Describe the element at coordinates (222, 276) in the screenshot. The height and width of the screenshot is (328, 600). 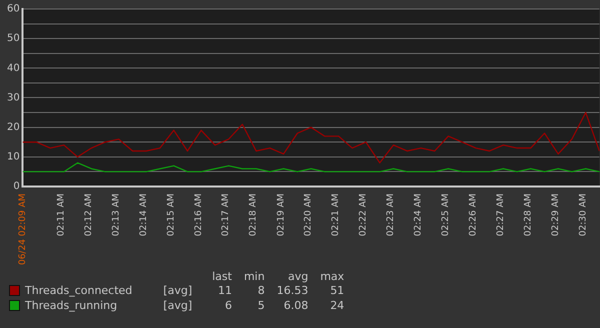
I see `text: last` at that location.